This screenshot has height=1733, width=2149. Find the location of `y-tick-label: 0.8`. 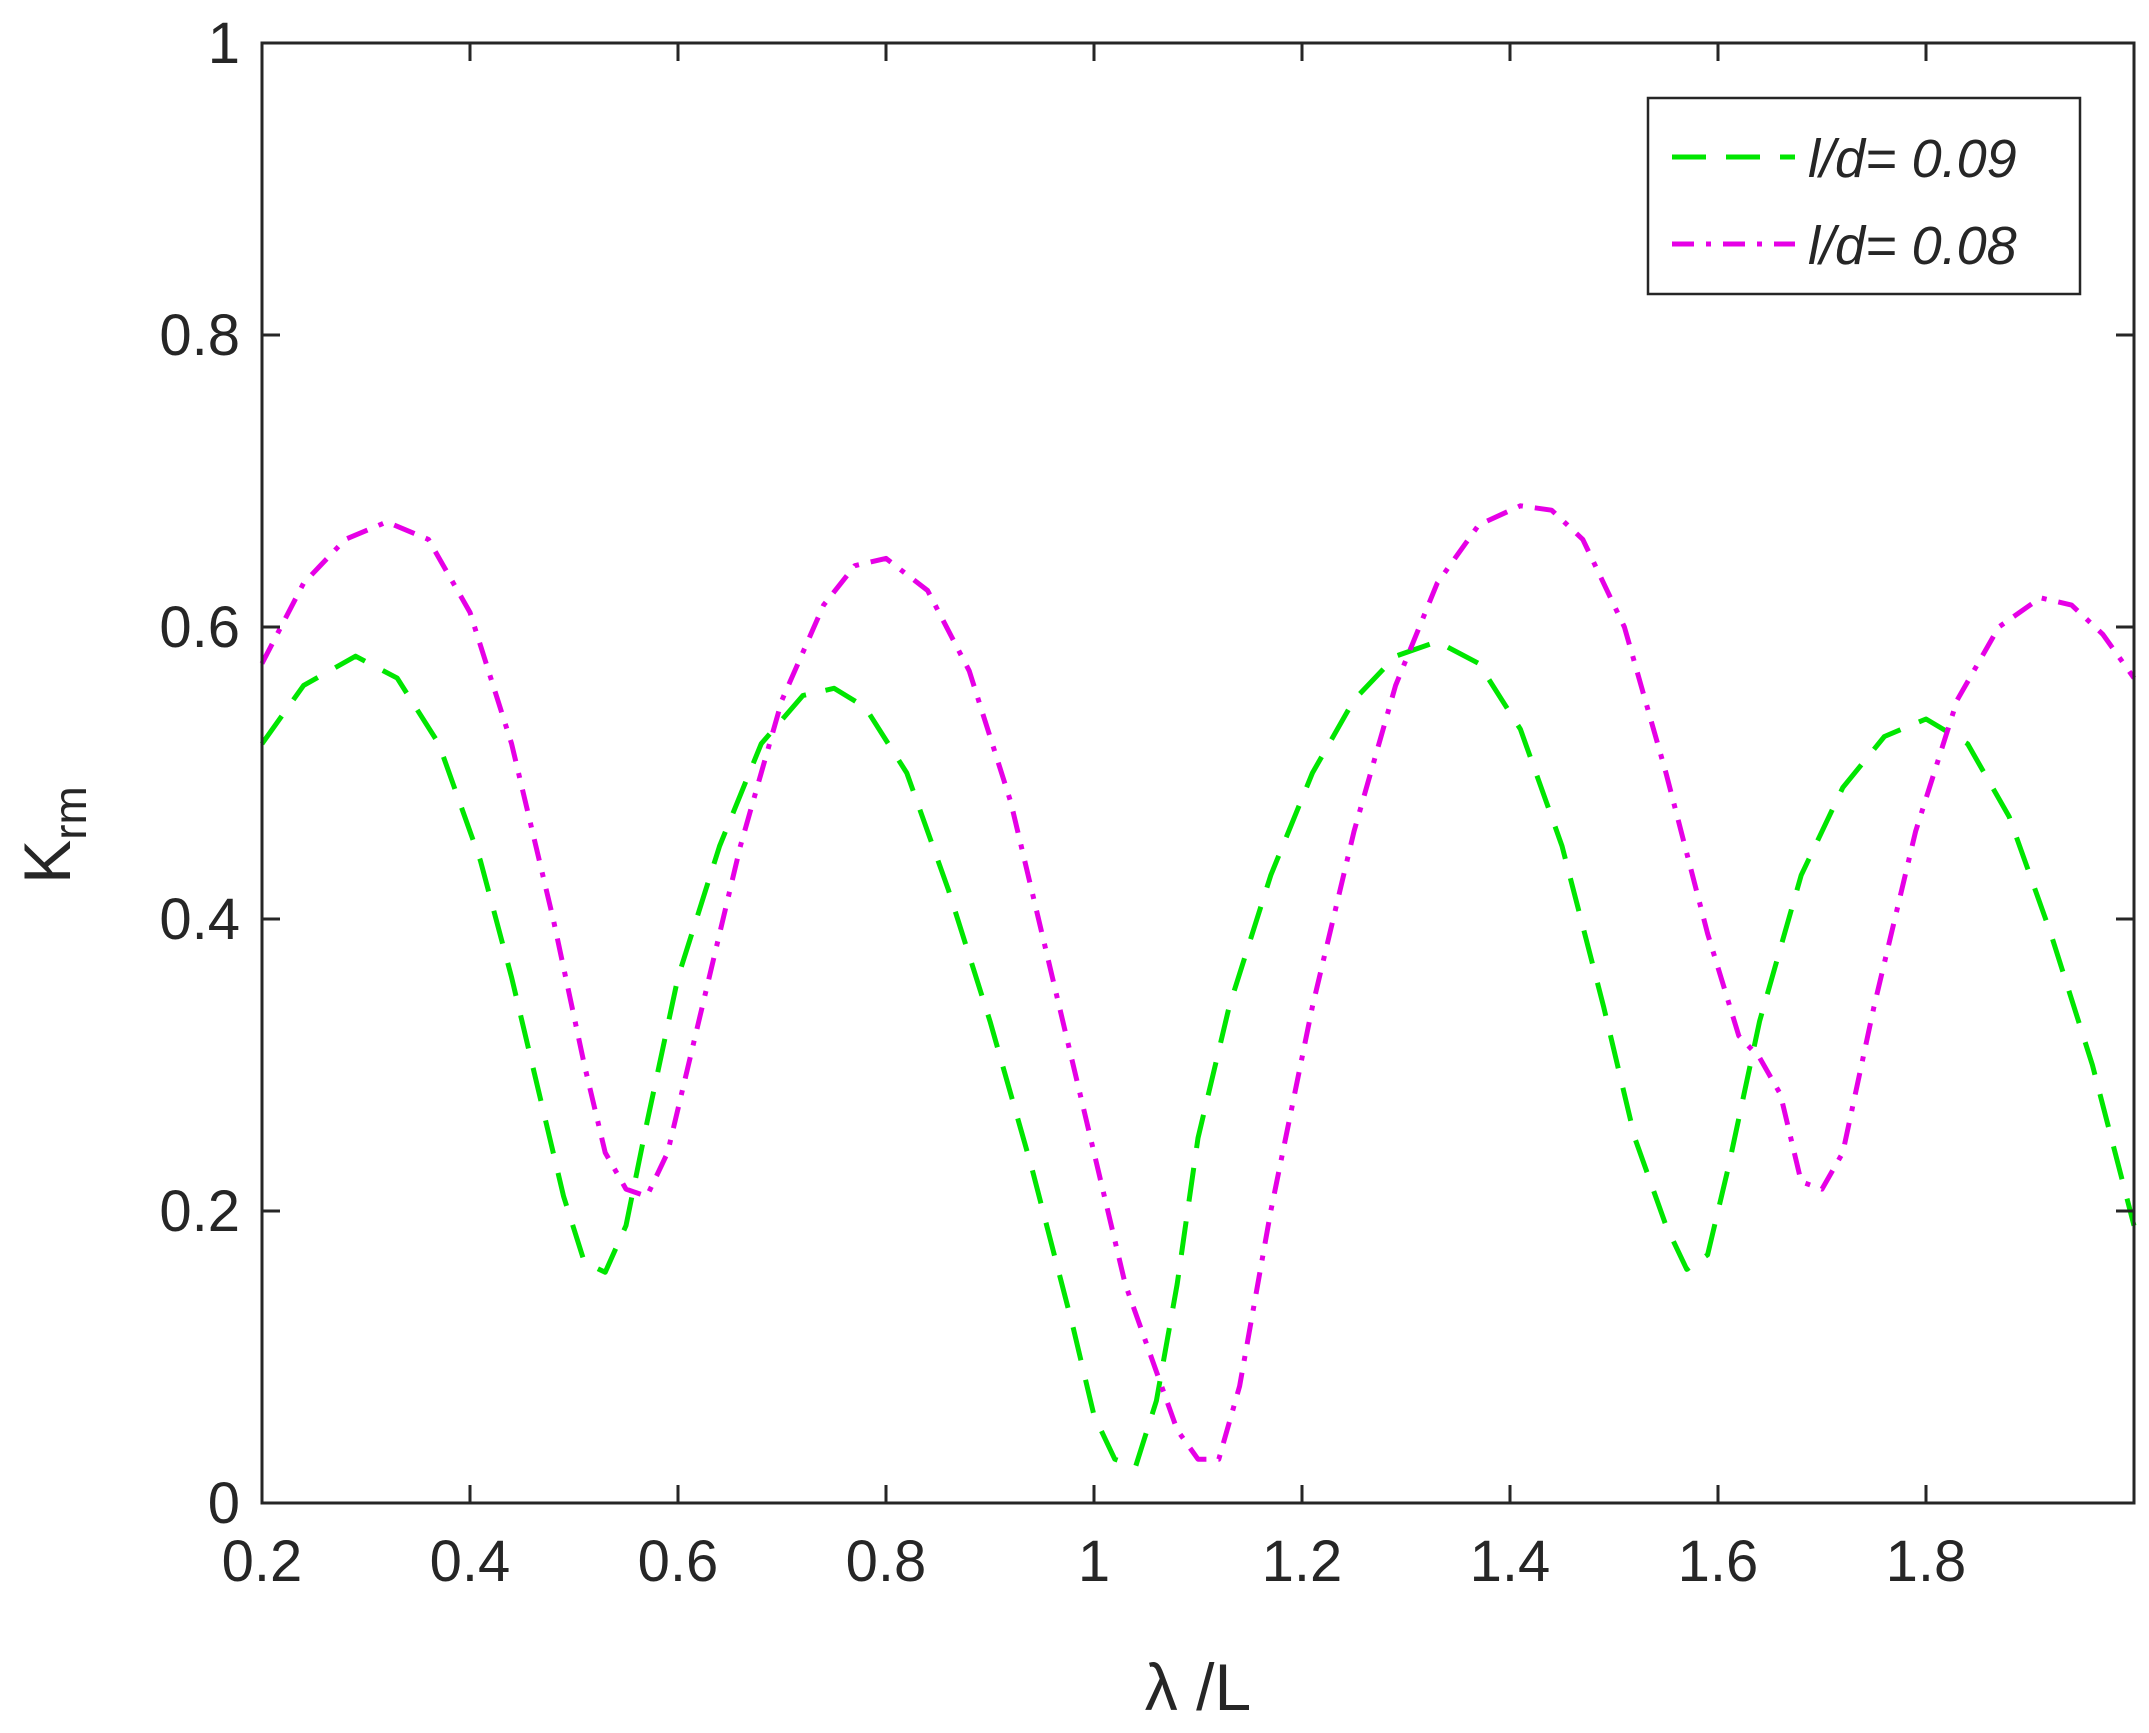

y-tick-label: 0.8 is located at coordinates (199, 335).